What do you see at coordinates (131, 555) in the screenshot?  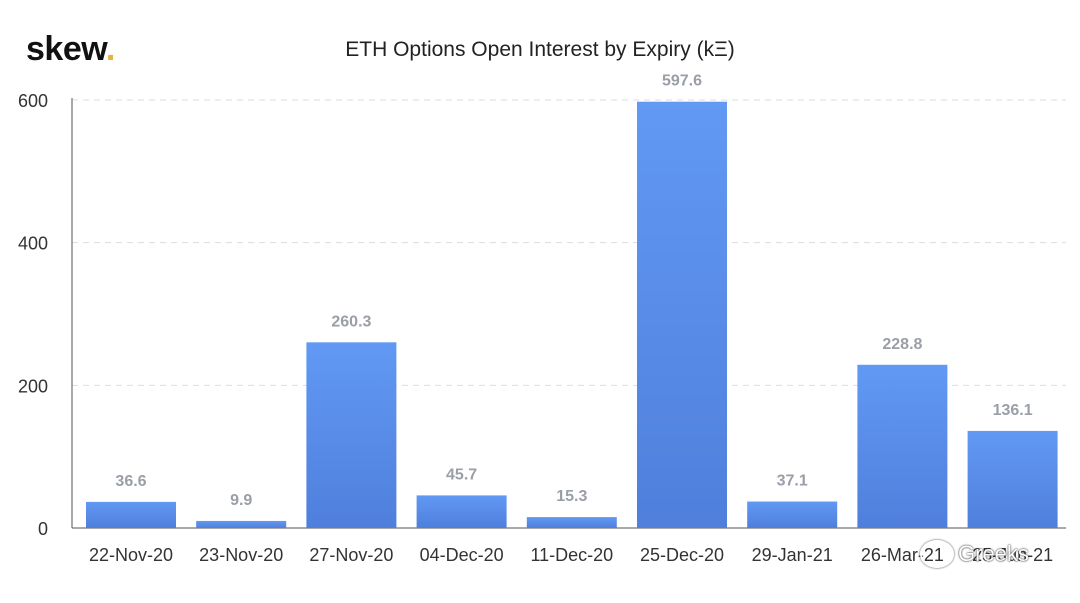 I see `x-tick-label: 22-Nov-20` at bounding box center [131, 555].